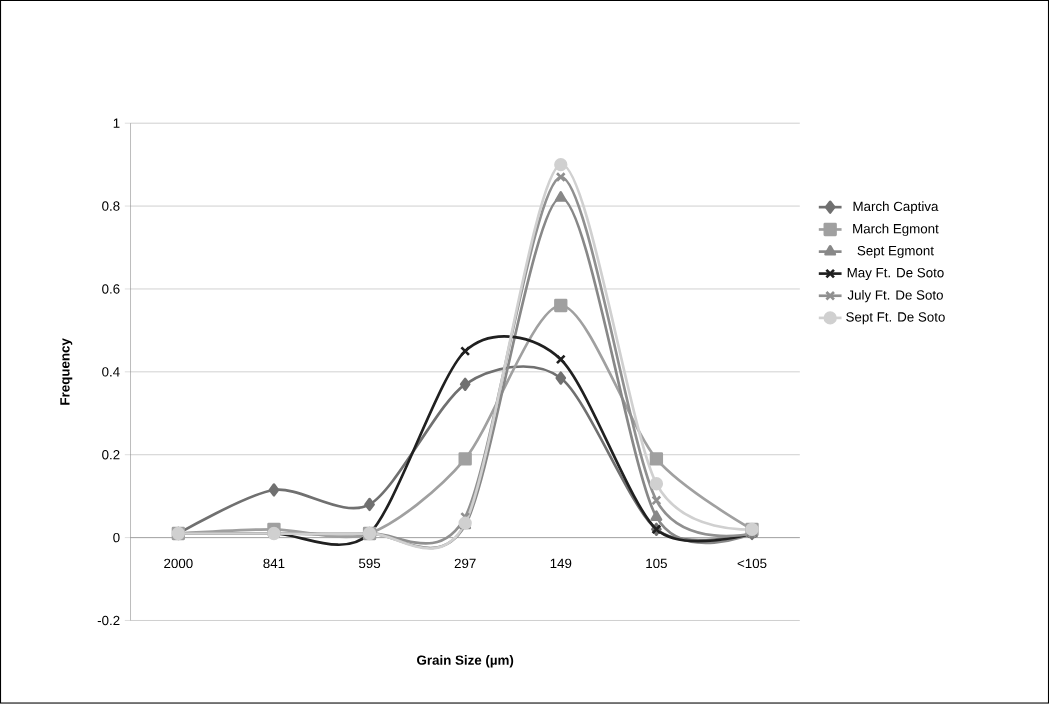 Image resolution: width=1049 pixels, height=704 pixels. What do you see at coordinates (66, 371) in the screenshot?
I see `y-axis-title: Frequency` at bounding box center [66, 371].